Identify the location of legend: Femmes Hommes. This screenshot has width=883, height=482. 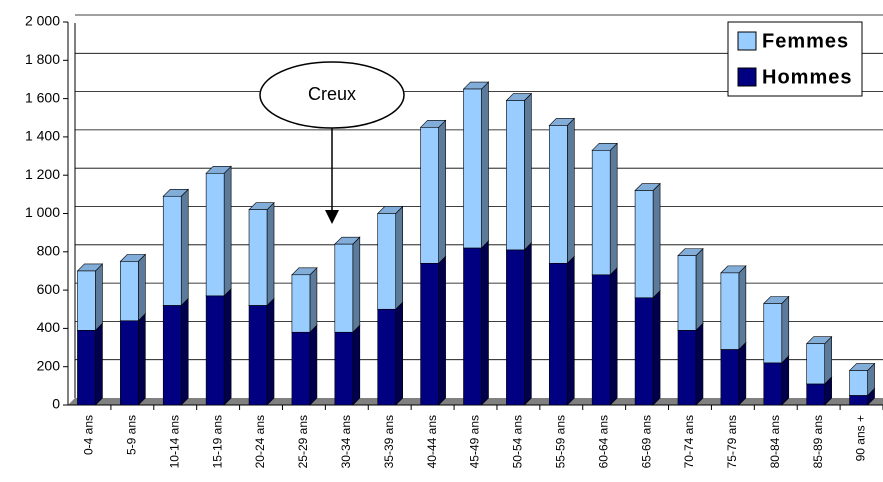
(795, 59).